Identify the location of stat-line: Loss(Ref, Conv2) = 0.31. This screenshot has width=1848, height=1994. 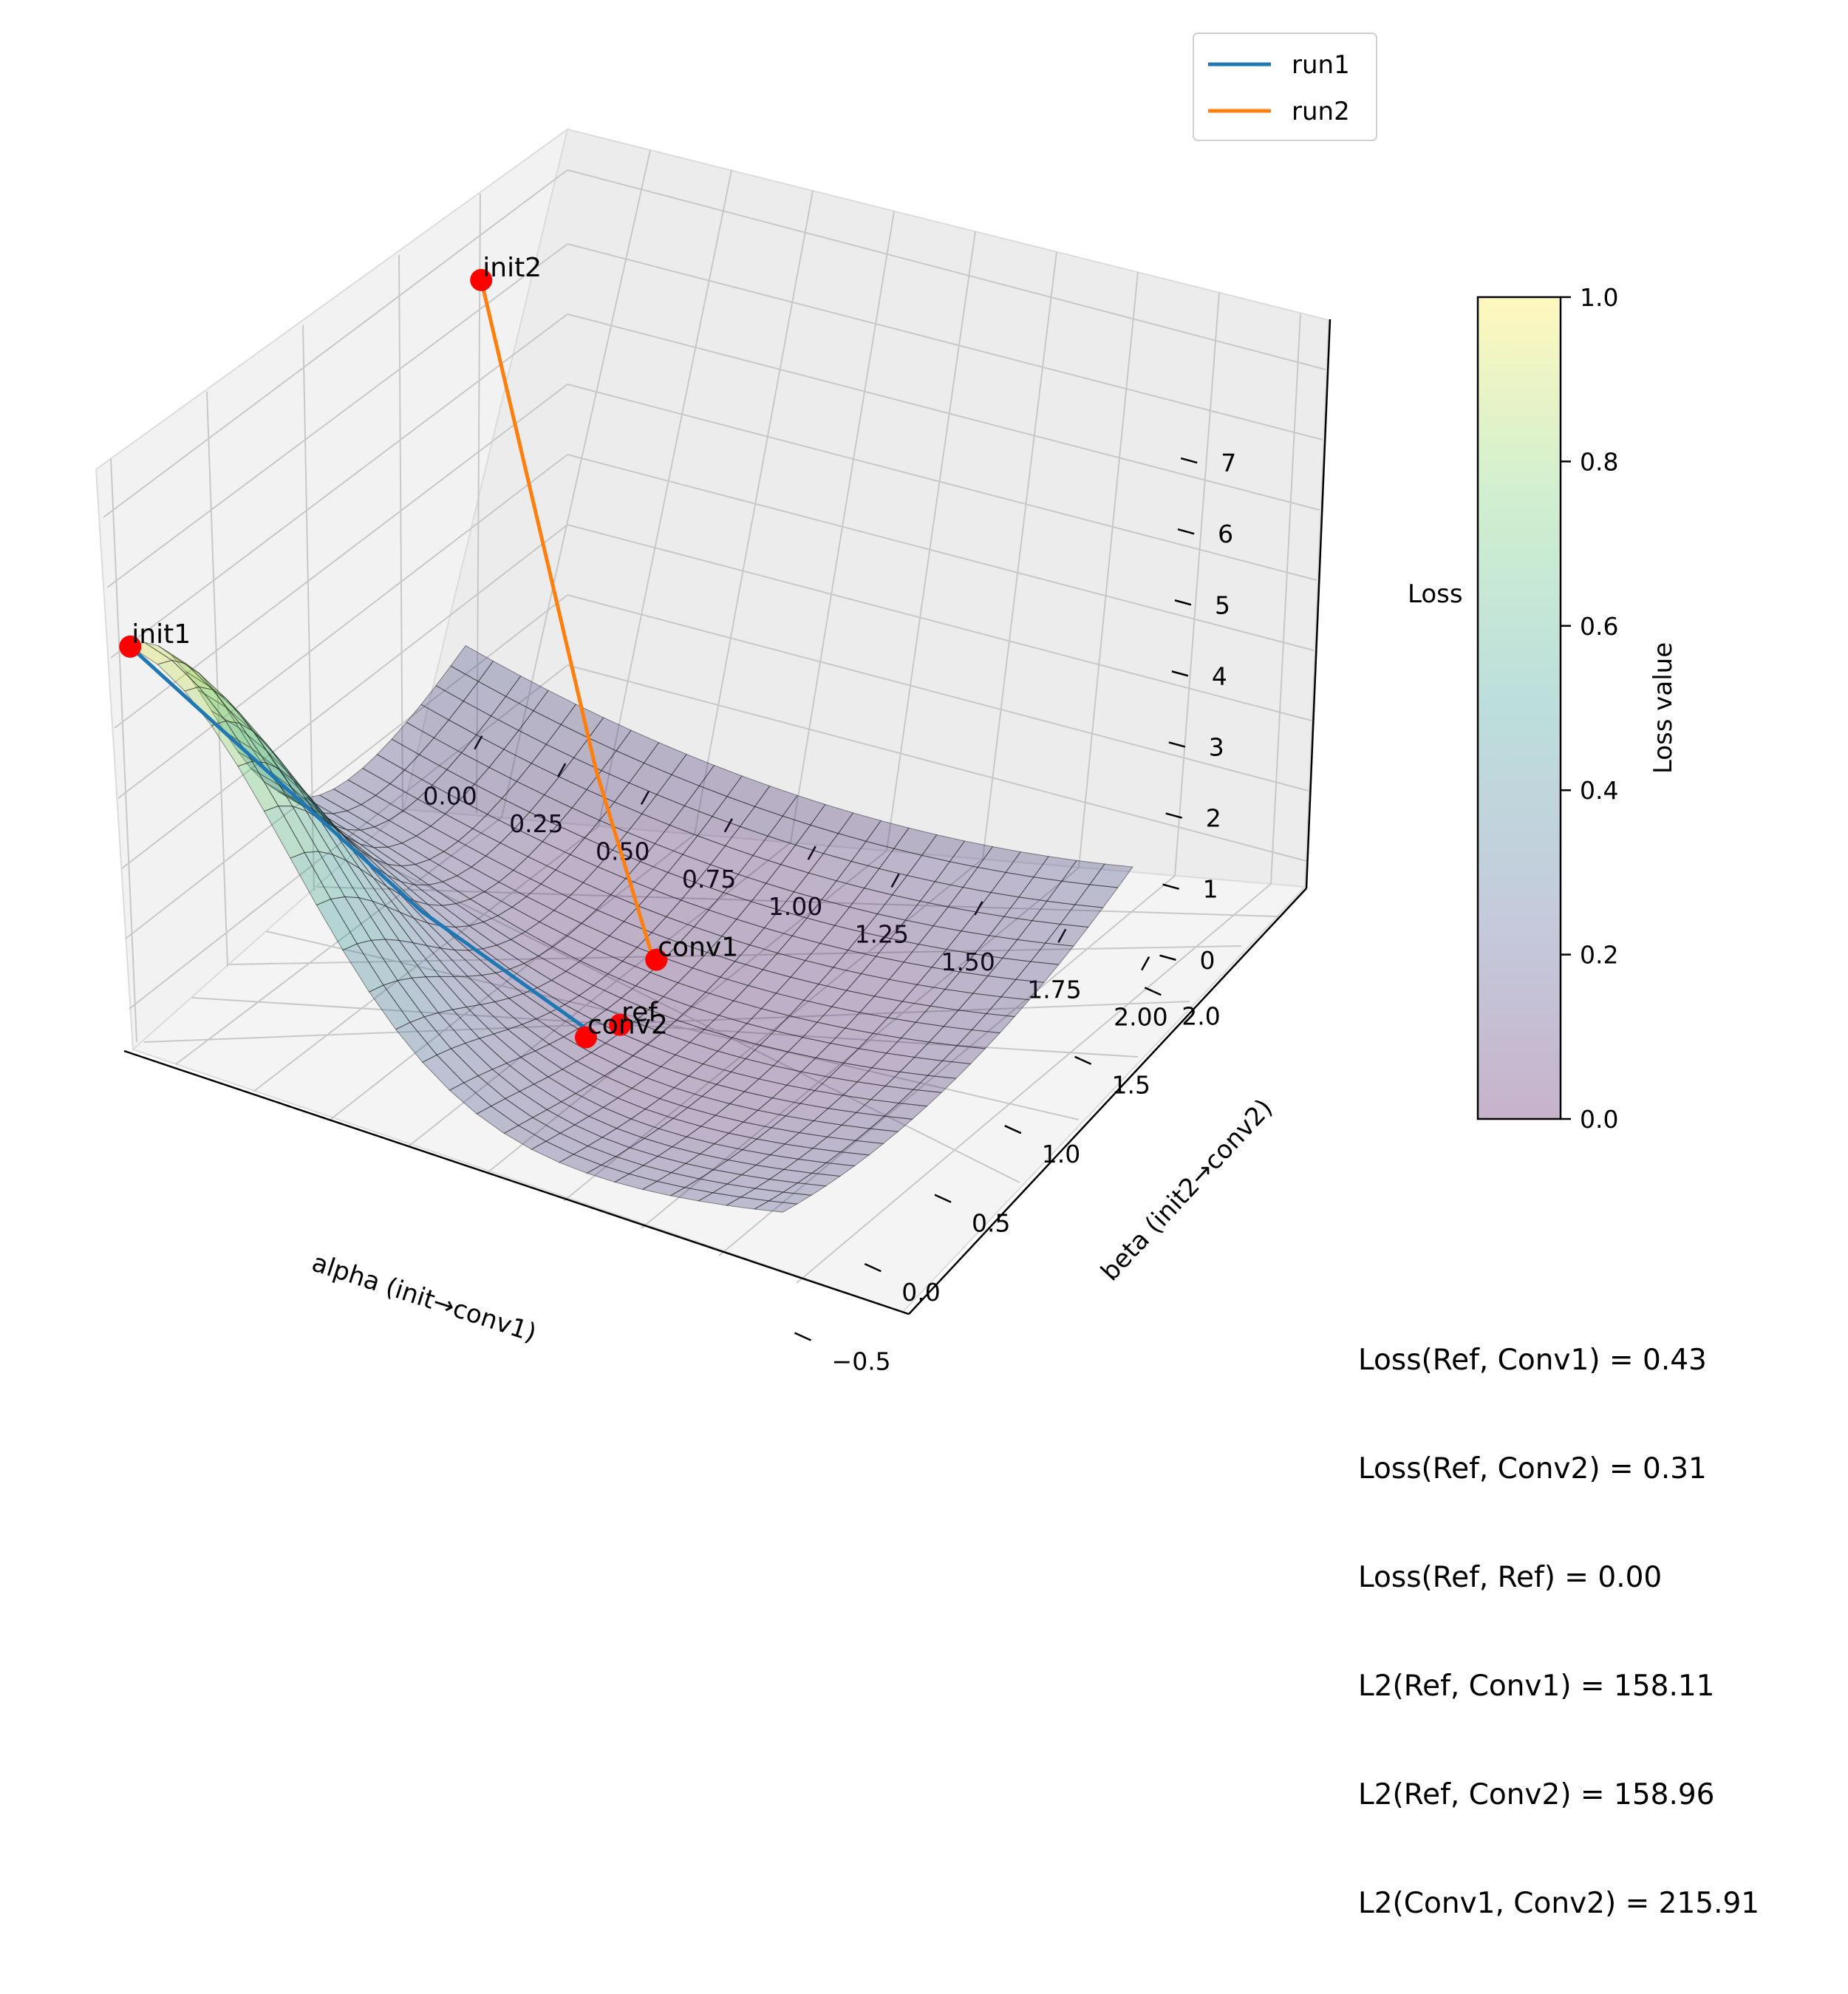
(1532, 1469).